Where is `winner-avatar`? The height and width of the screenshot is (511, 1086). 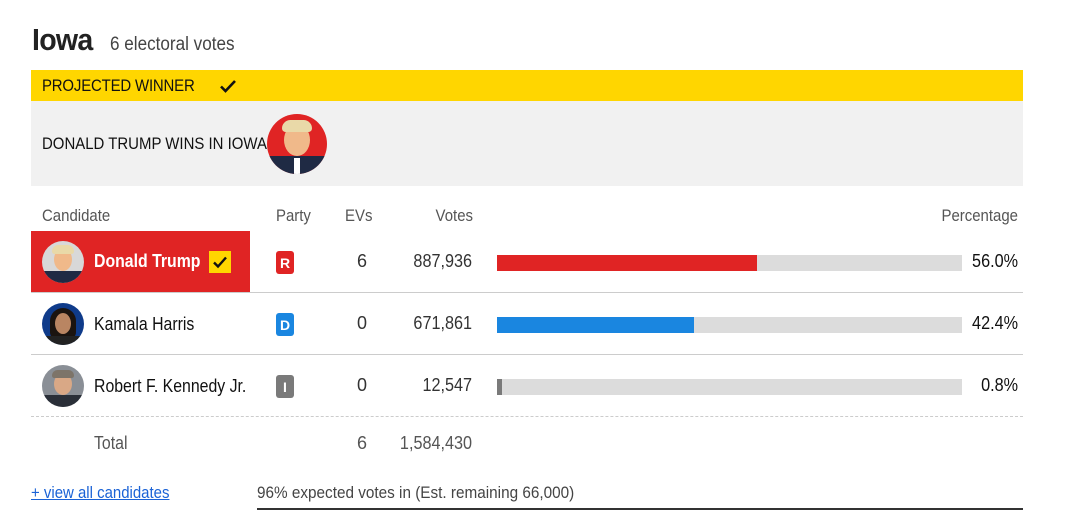 winner-avatar is located at coordinates (297, 143).